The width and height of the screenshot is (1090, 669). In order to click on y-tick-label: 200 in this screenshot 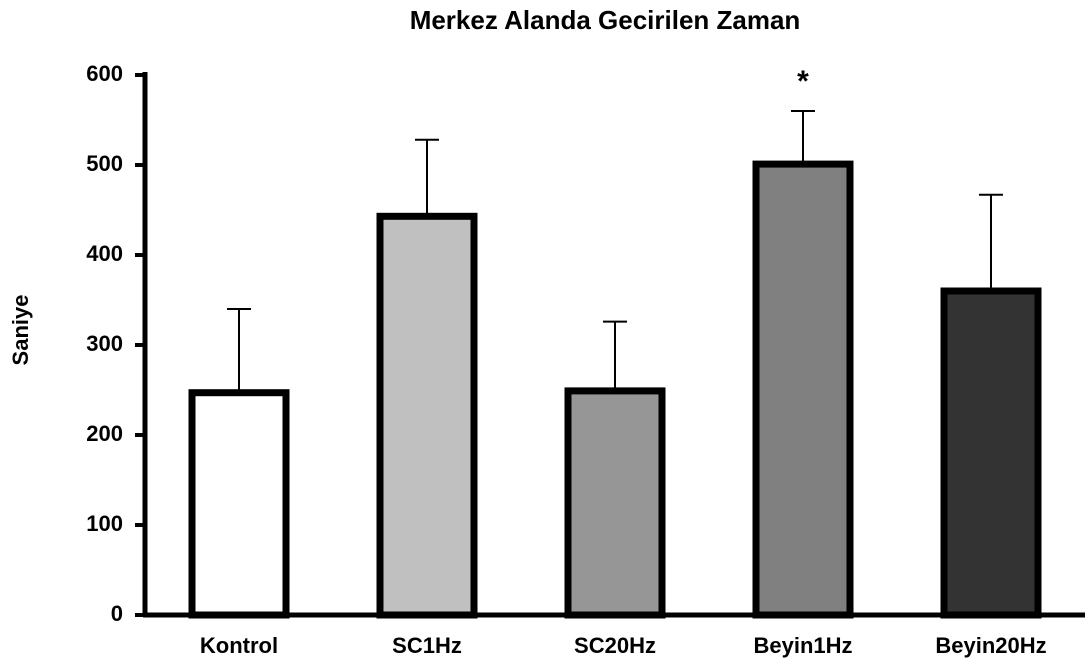, I will do `click(104, 433)`.